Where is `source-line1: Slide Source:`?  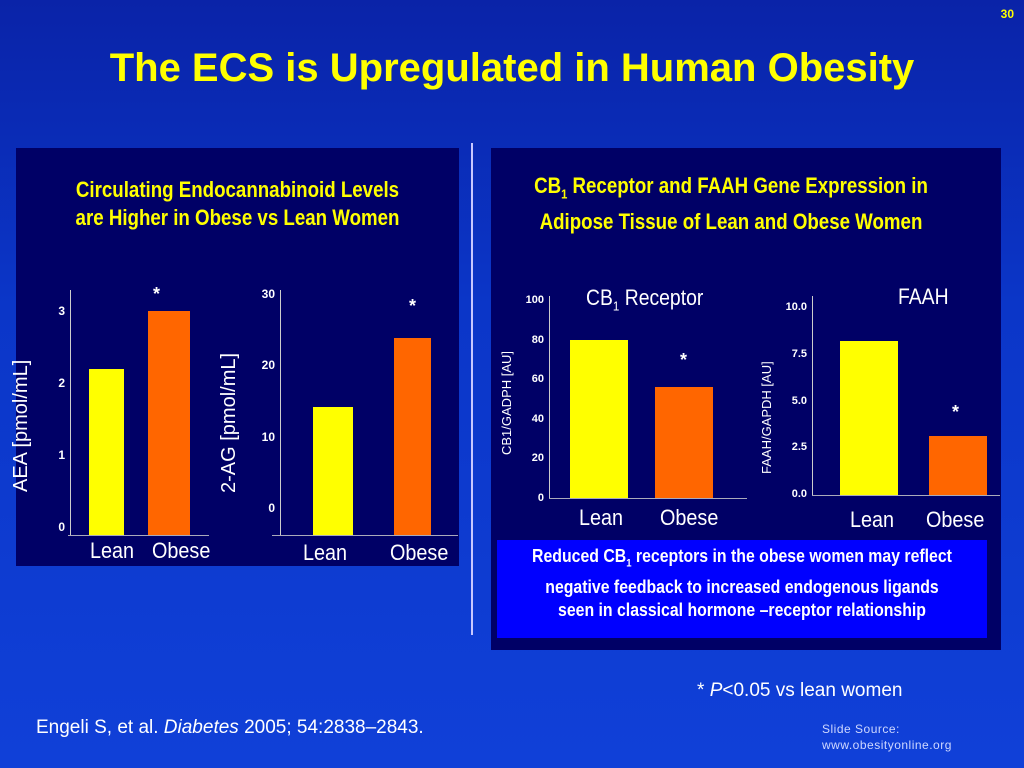 source-line1: Slide Source: is located at coordinates (861, 729).